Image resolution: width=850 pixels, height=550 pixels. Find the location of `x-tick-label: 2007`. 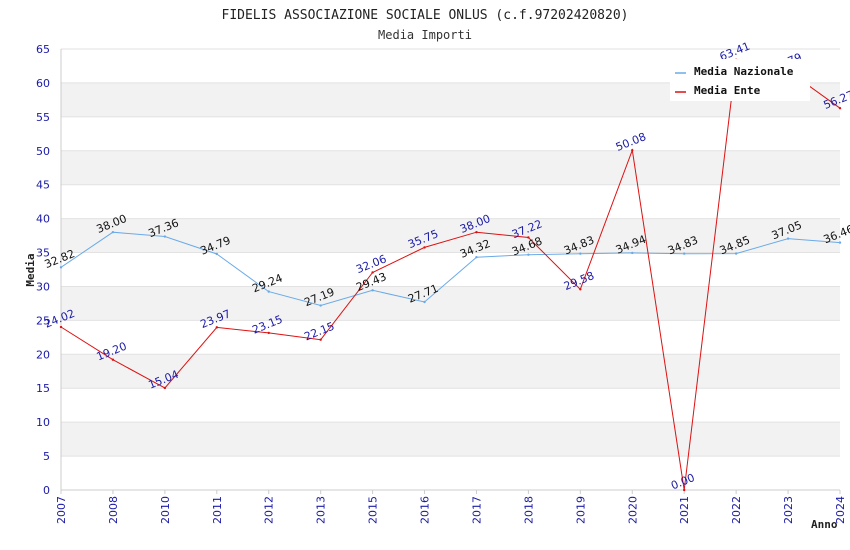

x-tick-label: 2007 is located at coordinates (61, 510).